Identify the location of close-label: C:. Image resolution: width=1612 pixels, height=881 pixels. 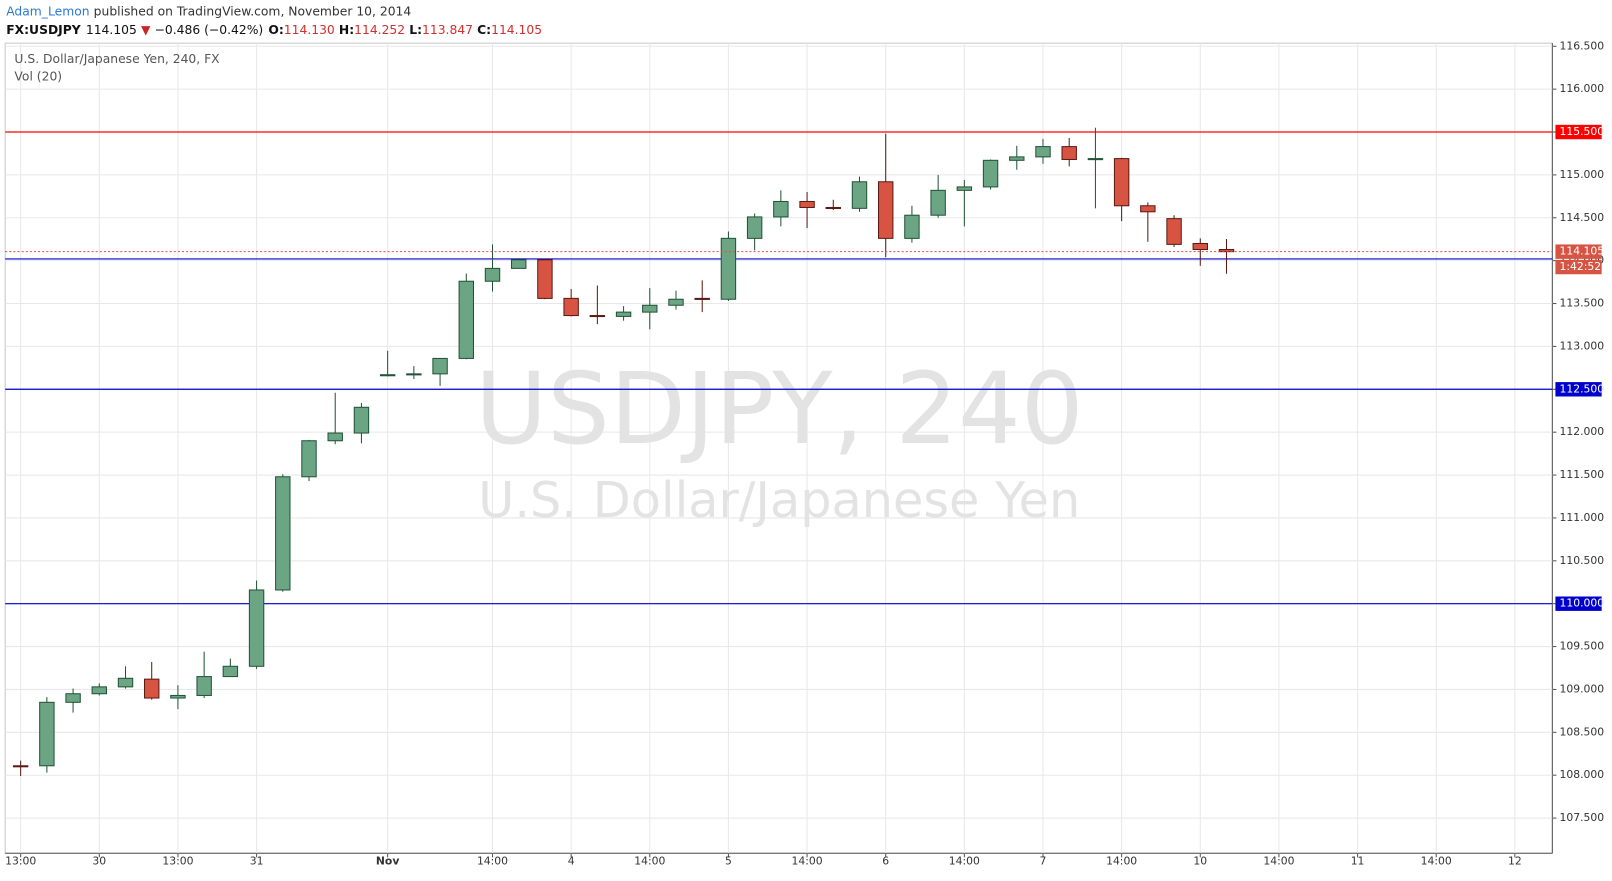
(484, 29).